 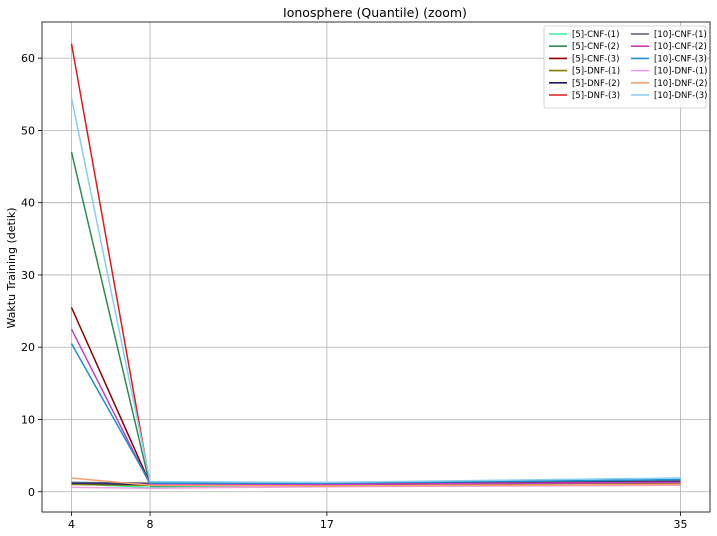 What do you see at coordinates (327, 524) in the screenshot?
I see `x-tick-label: 17` at bounding box center [327, 524].